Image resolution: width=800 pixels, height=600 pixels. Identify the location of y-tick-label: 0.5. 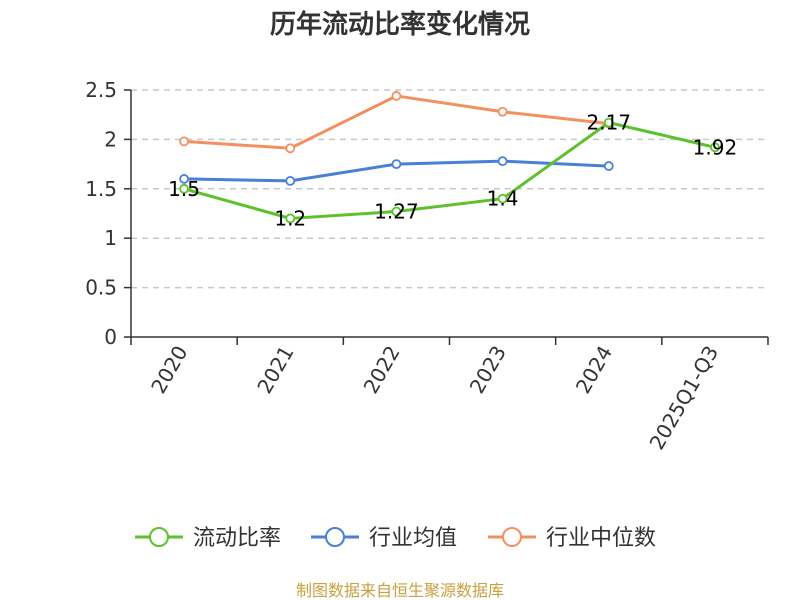
(101, 288).